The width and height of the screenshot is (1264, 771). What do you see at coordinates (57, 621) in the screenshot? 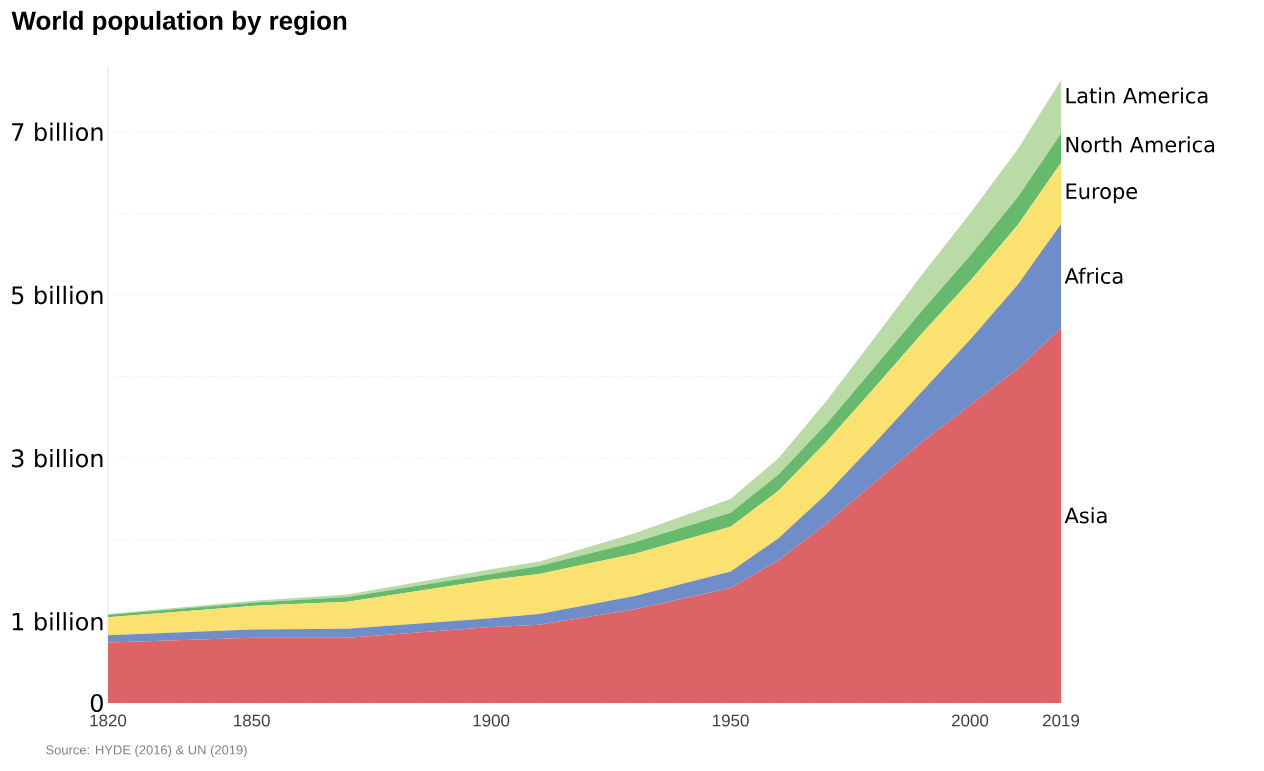
I see `y-tick-label: 1 billion` at bounding box center [57, 621].